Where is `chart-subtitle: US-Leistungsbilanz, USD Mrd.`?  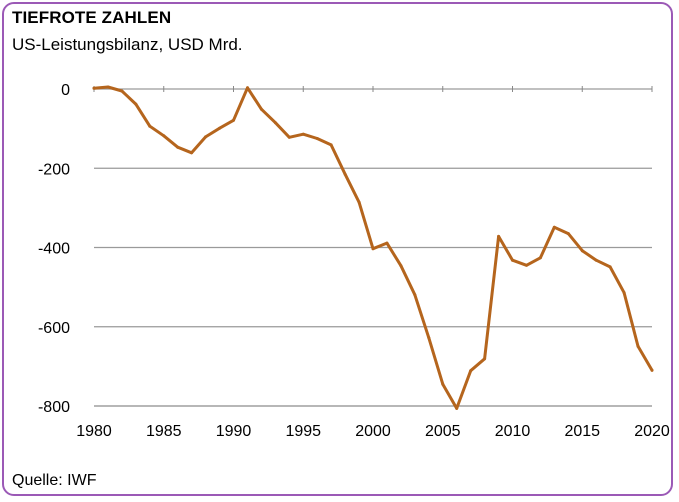 chart-subtitle: US-Leistungsbilanz, USD Mrd. is located at coordinates (127, 44).